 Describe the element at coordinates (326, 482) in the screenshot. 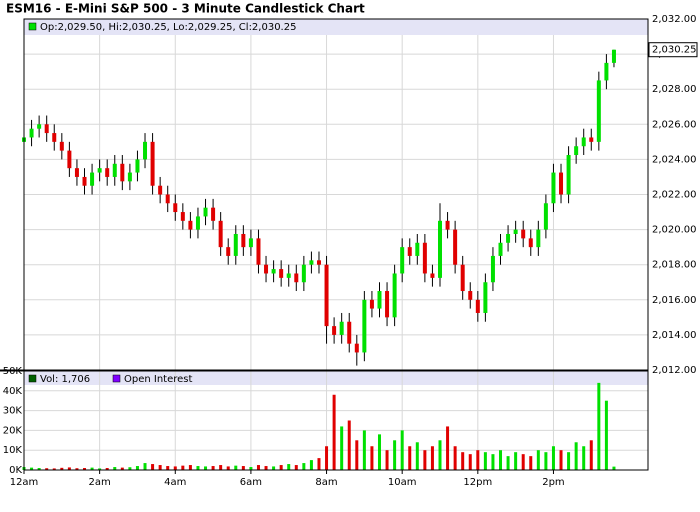

I see `x-tick-label: 8am` at that location.